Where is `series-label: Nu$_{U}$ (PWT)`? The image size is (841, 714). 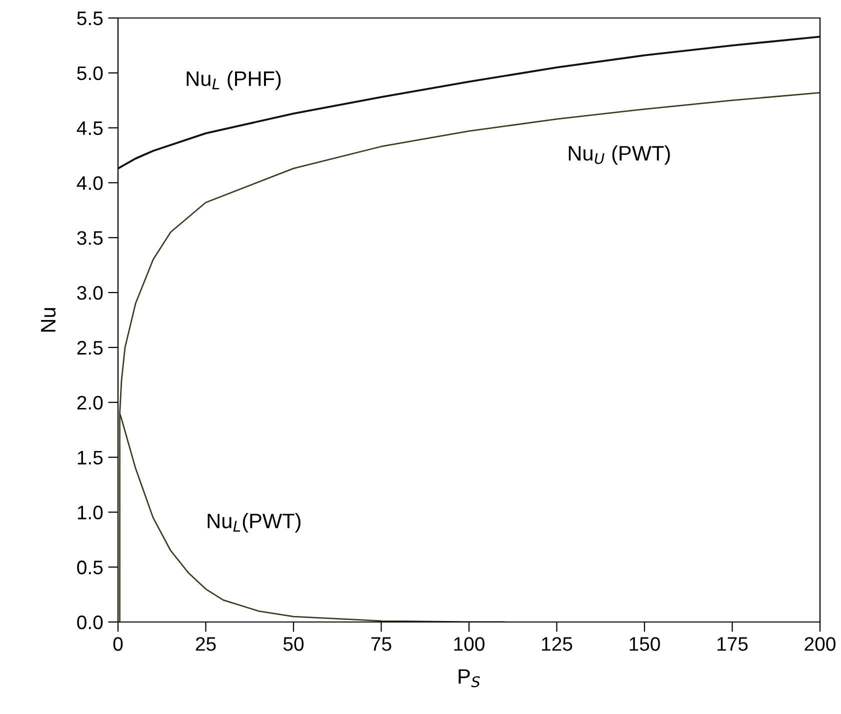 series-label: Nu$_{U}$ (PWT) is located at coordinates (619, 155).